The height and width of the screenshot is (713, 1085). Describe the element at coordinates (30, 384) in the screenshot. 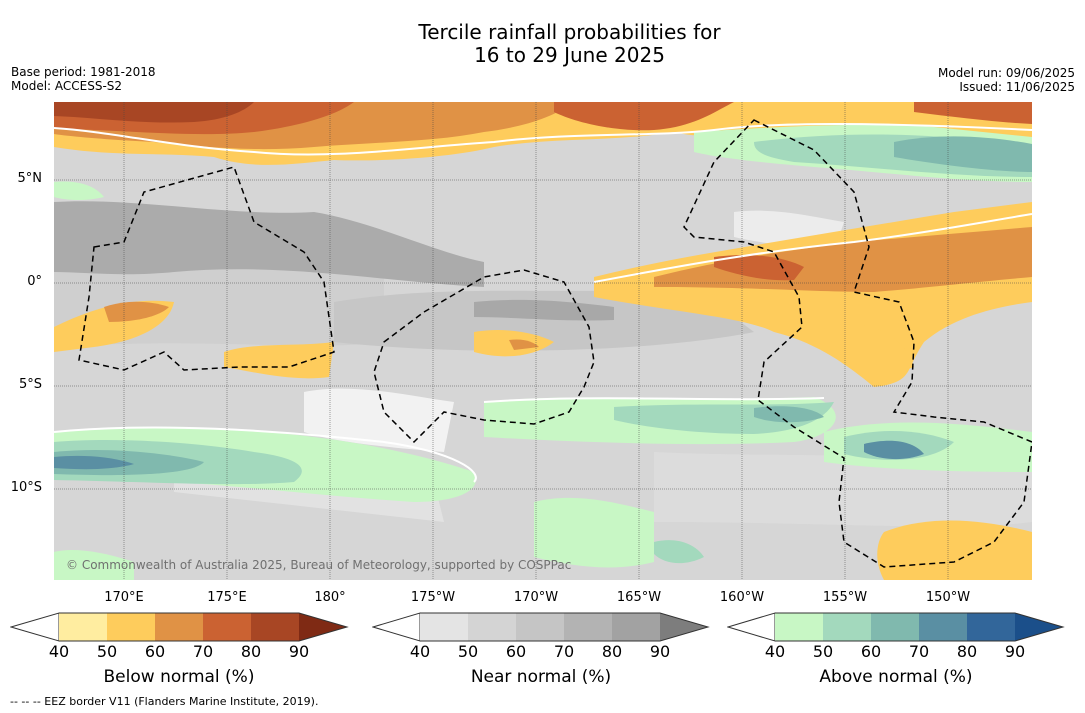

I see `lat-label-5s: 5°S` at that location.